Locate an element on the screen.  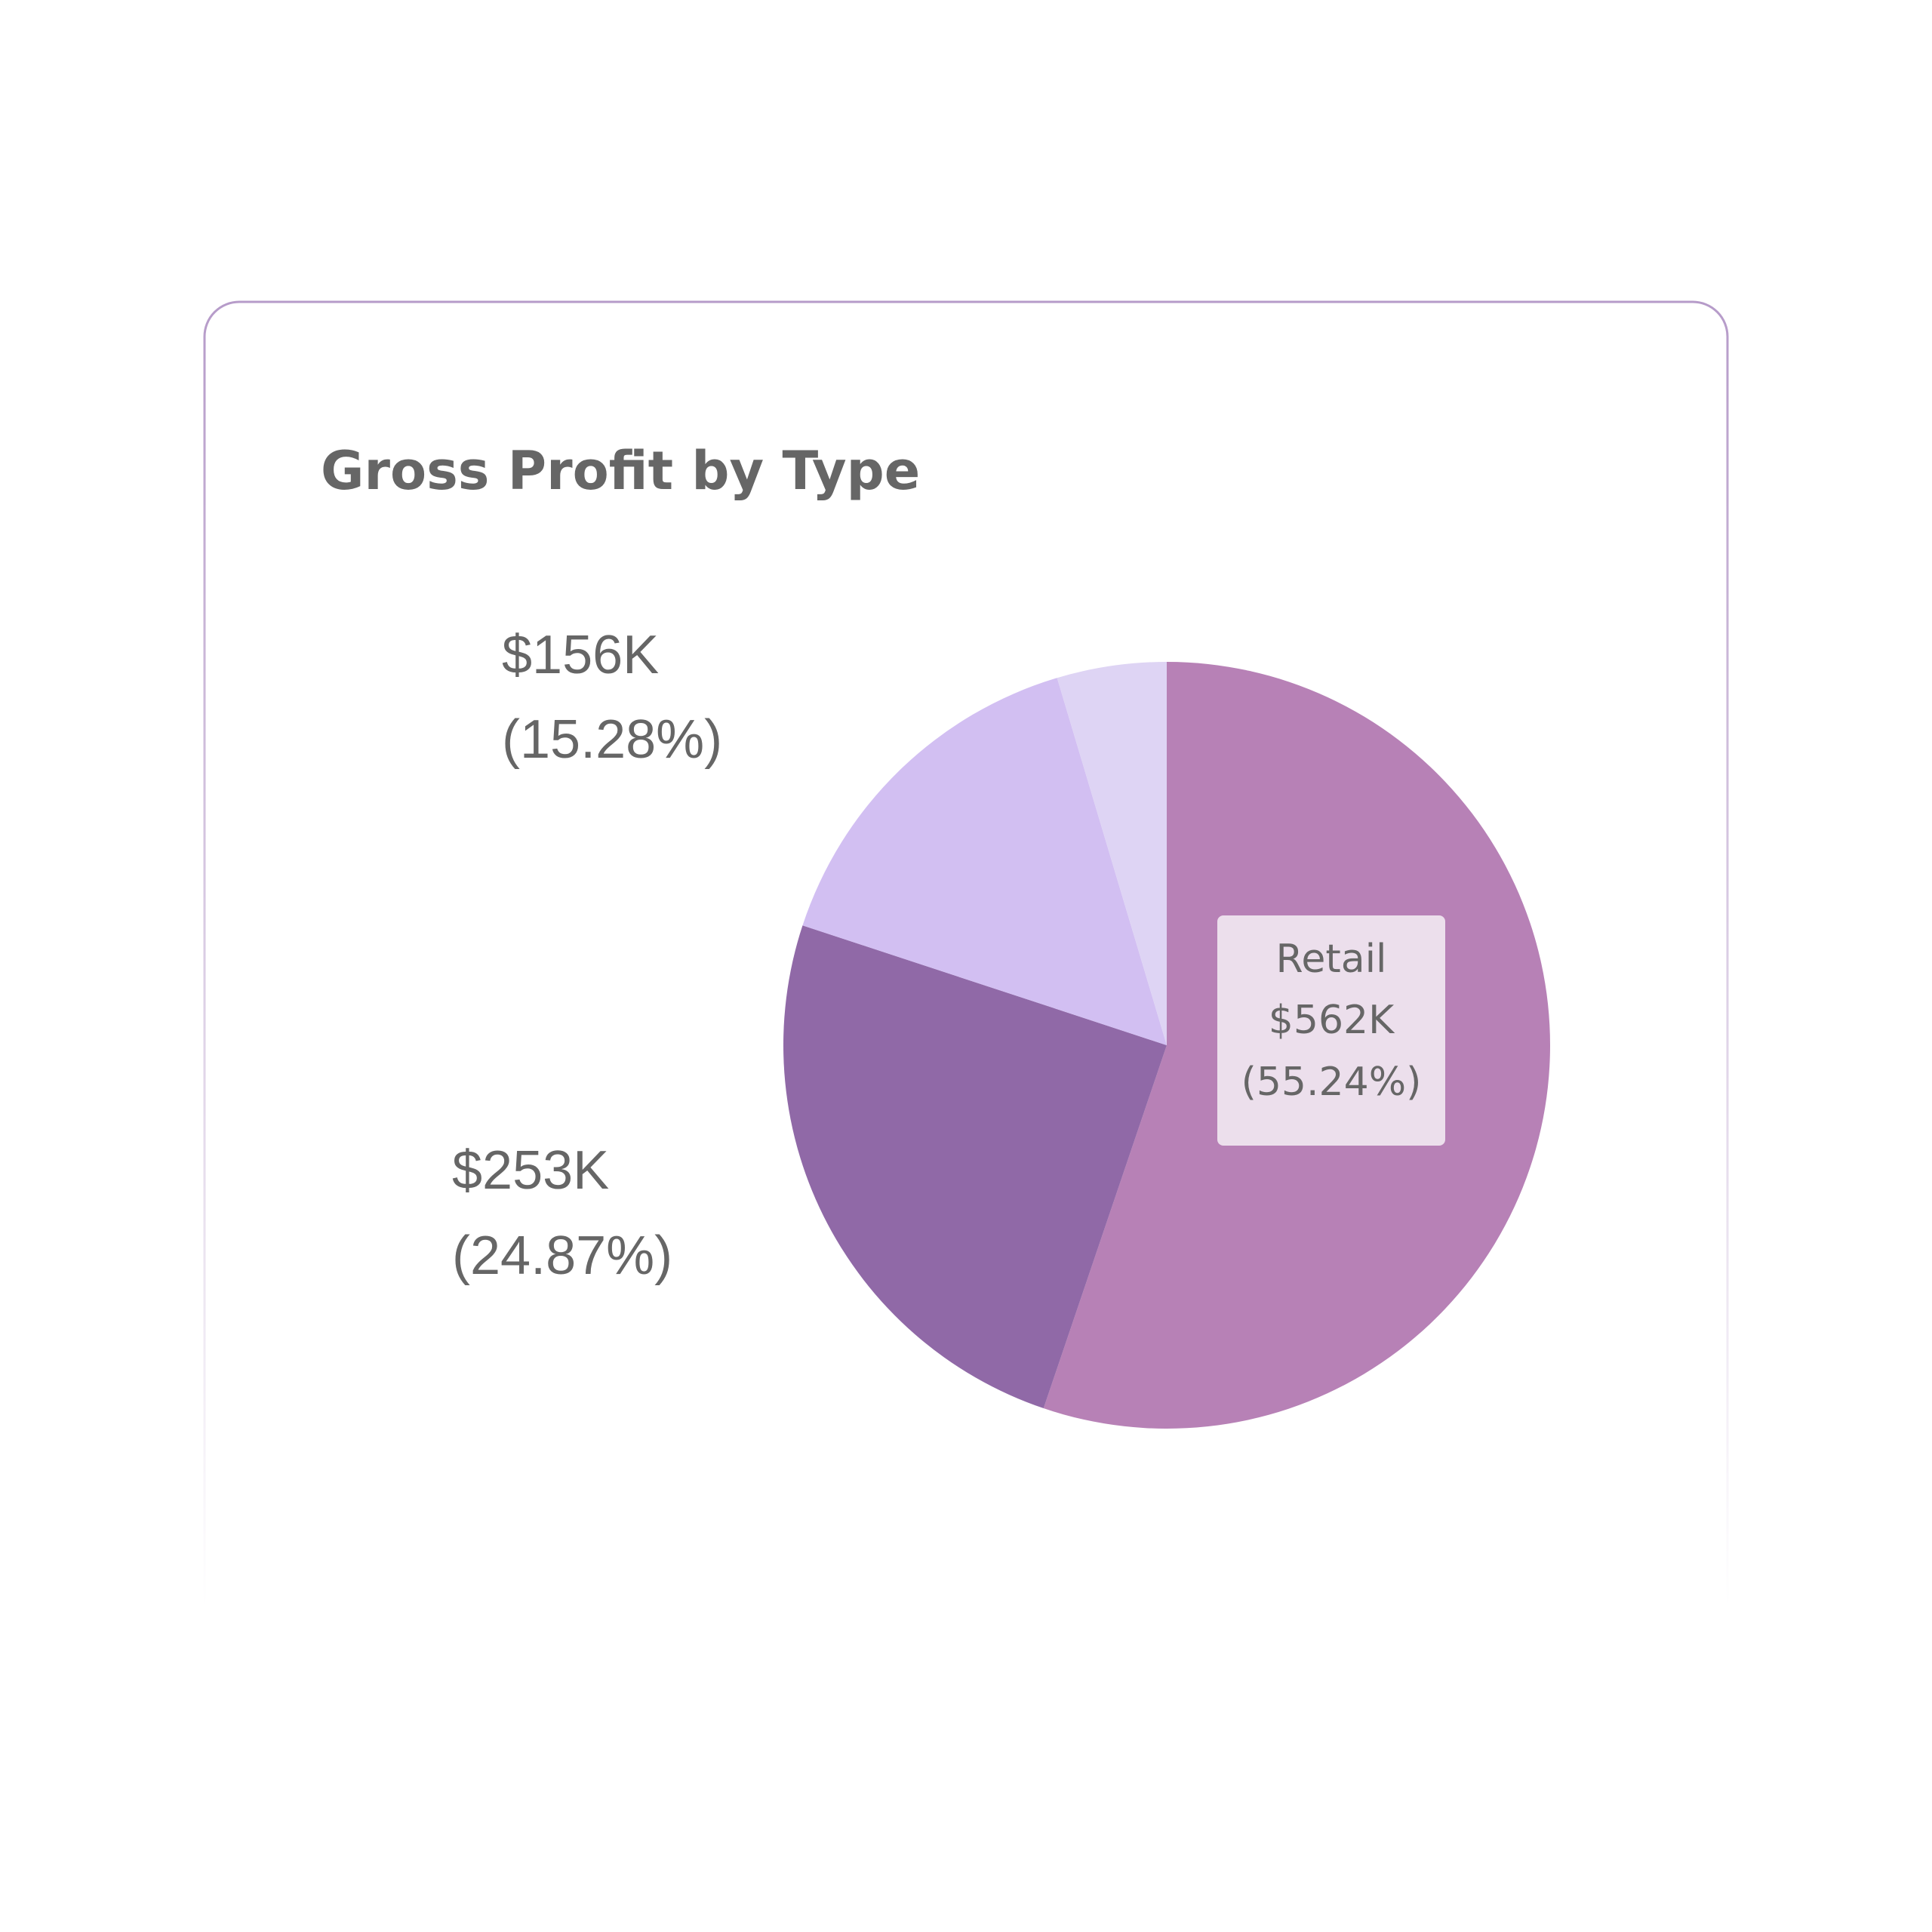
slice-value-label: $253K is located at coordinates (530, 1170).